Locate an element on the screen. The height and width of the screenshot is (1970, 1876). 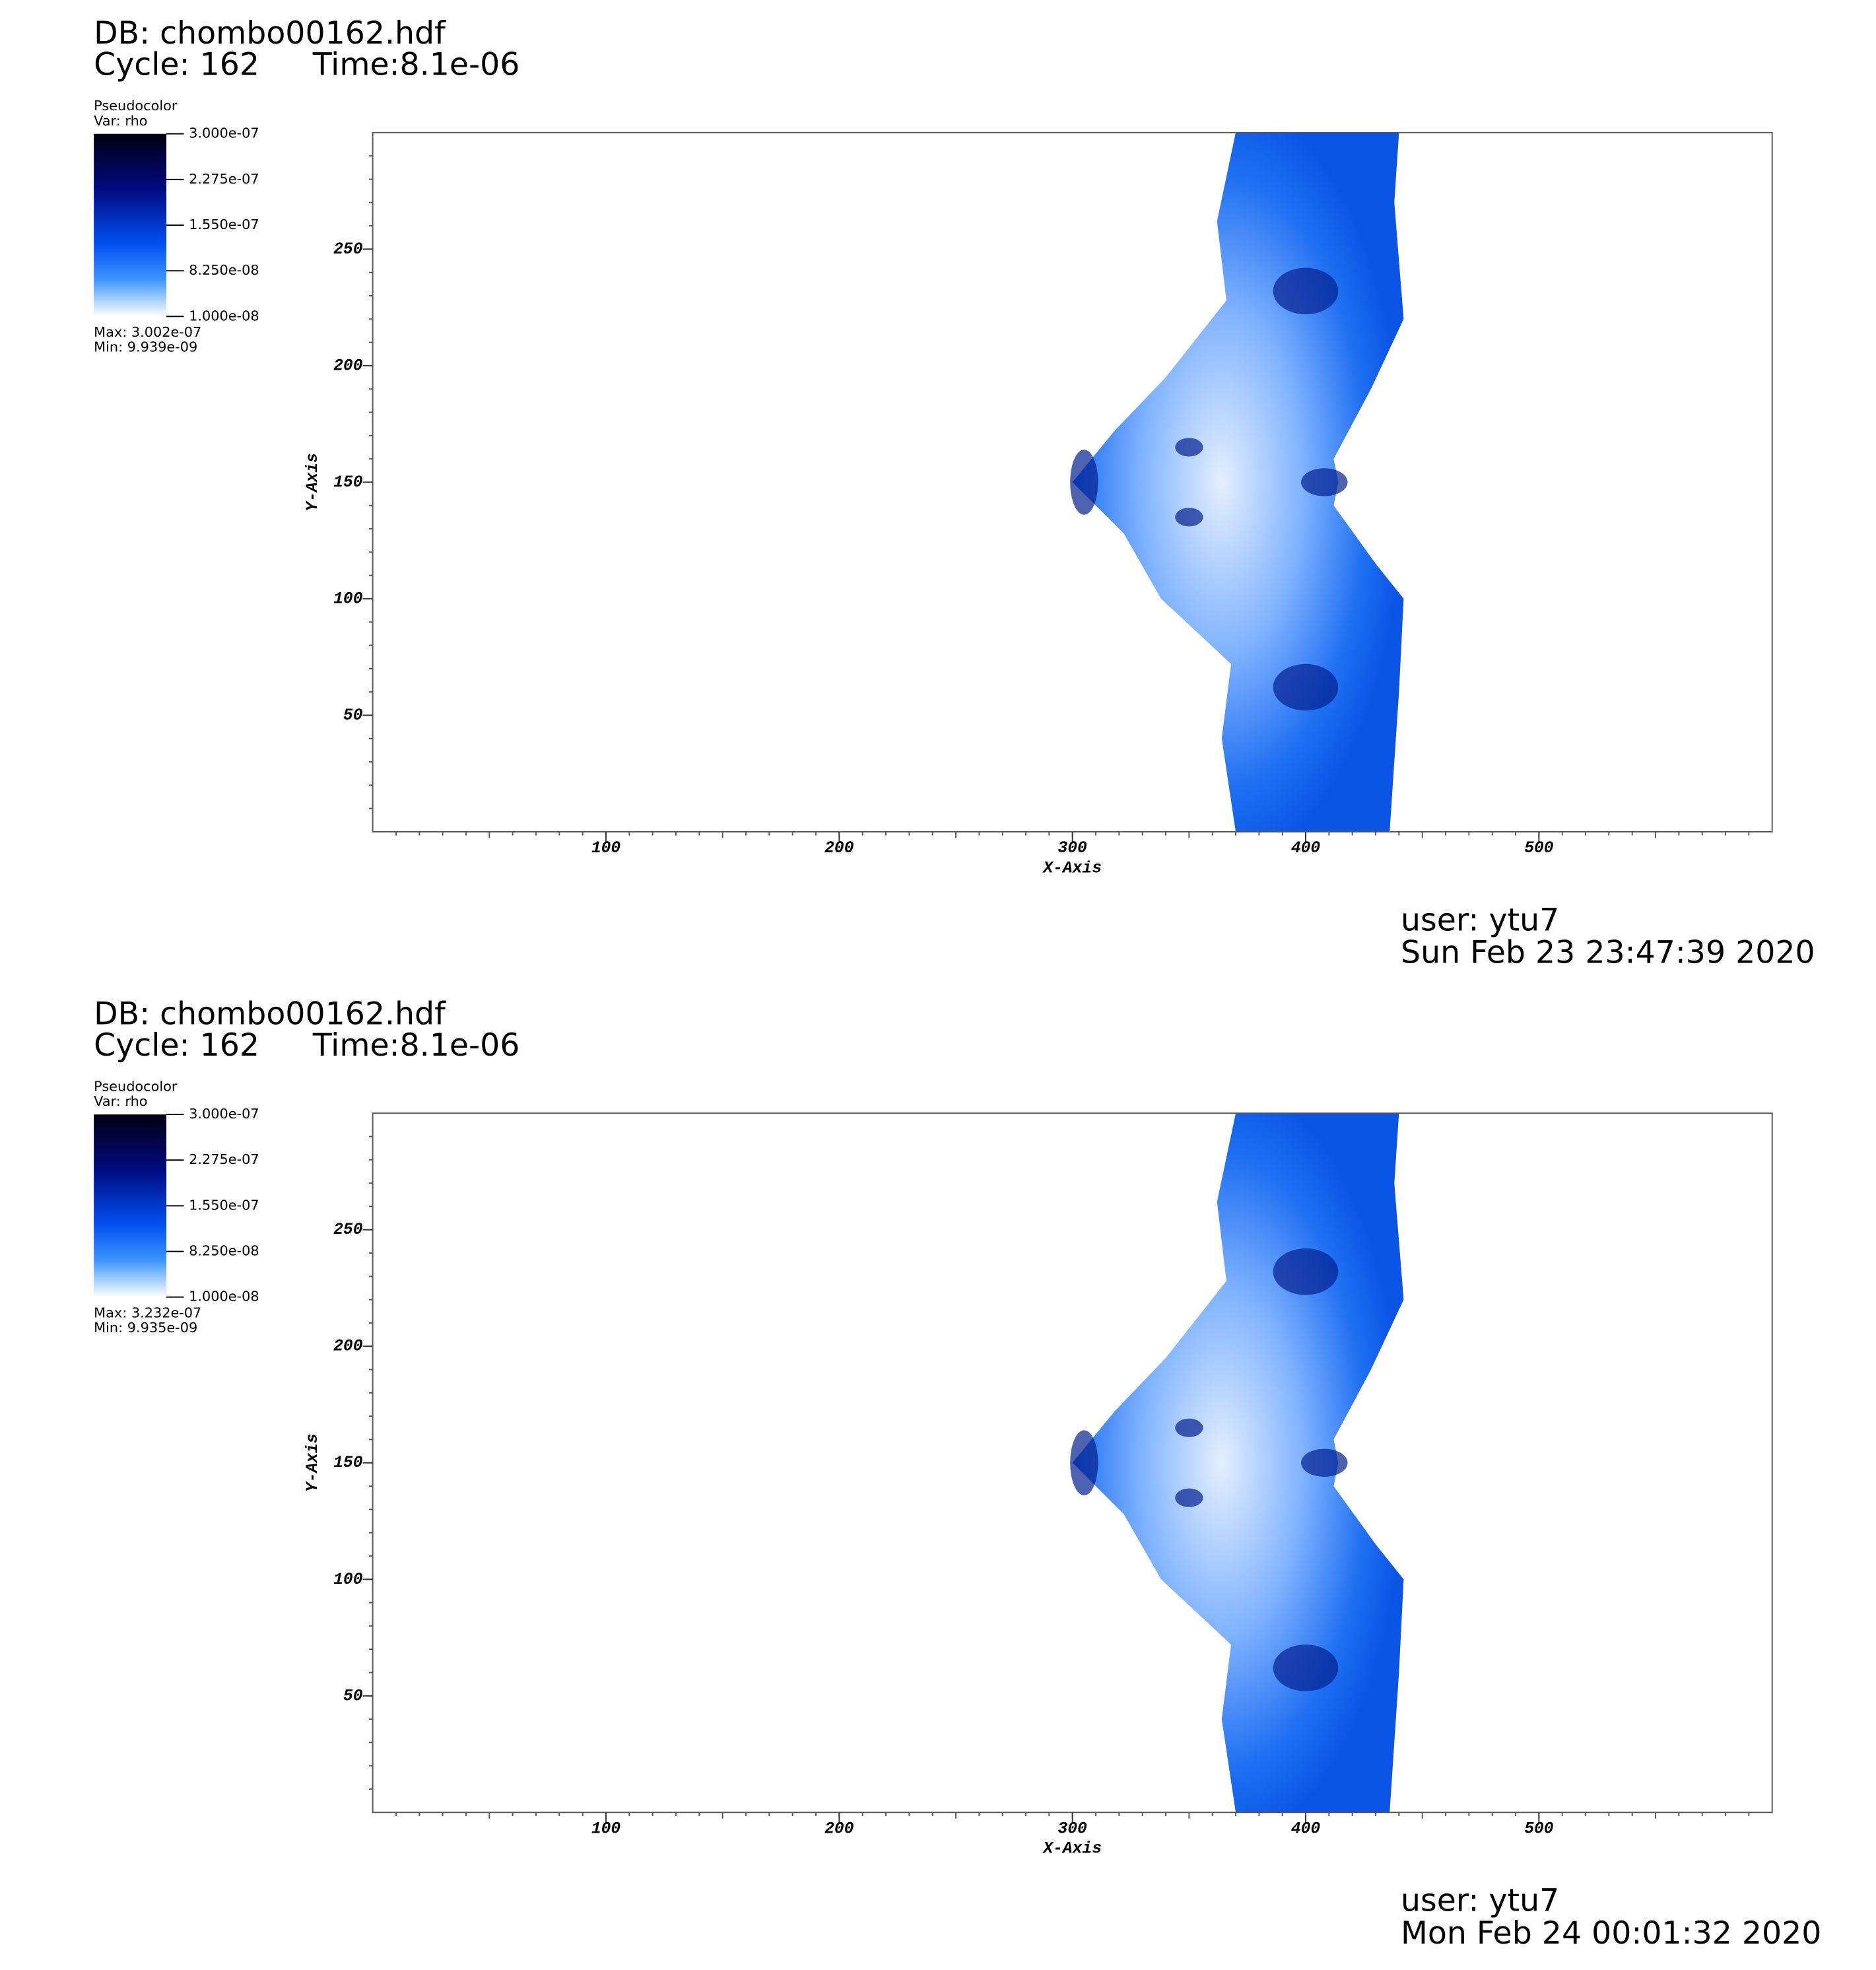
max-label: Max: 3.232e-07 is located at coordinates (147, 1313).